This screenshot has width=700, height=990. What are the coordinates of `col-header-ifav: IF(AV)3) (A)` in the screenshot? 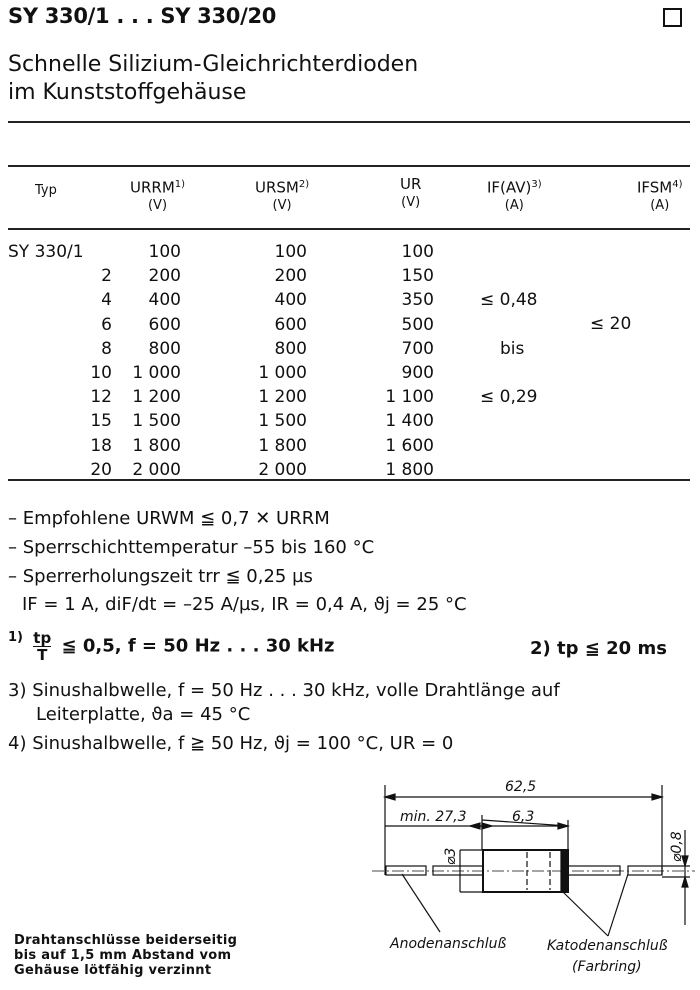 It's located at (514, 196).